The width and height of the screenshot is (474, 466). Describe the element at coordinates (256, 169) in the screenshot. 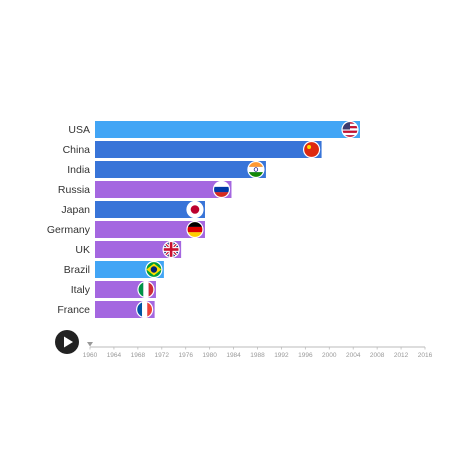

I see `india-flag-icon` at that location.